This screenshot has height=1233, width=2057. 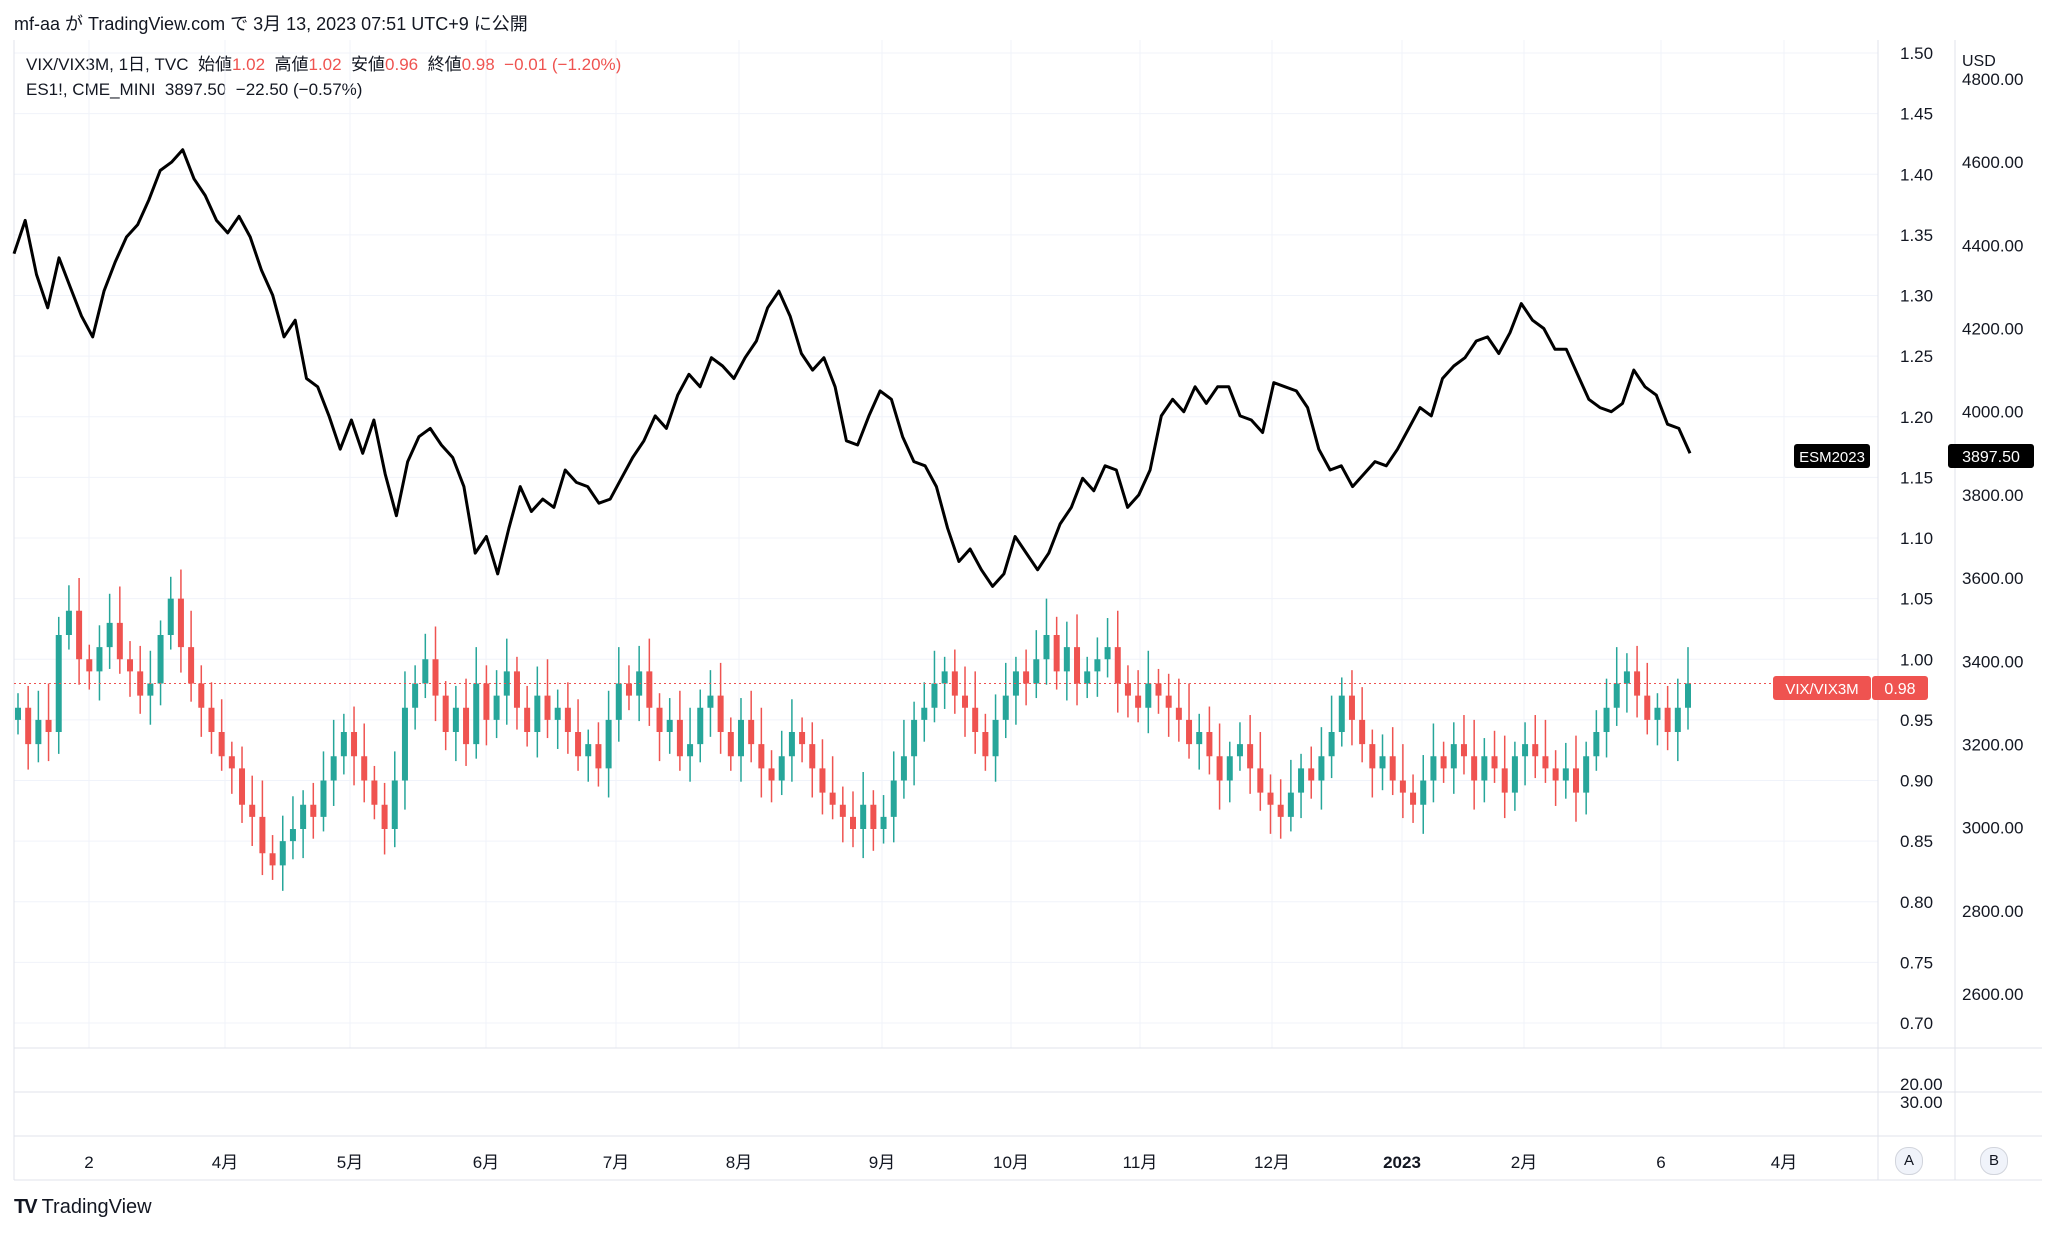 What do you see at coordinates (1994, 1161) in the screenshot?
I see `scale-b-button: B` at bounding box center [1994, 1161].